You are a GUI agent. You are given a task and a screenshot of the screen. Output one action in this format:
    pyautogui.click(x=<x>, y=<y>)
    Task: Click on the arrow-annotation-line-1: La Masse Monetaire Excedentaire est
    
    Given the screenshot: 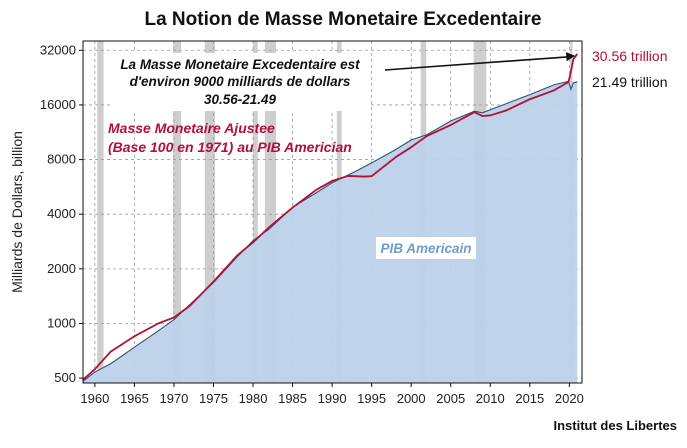 What is the action you would take?
    pyautogui.click(x=240, y=64)
    